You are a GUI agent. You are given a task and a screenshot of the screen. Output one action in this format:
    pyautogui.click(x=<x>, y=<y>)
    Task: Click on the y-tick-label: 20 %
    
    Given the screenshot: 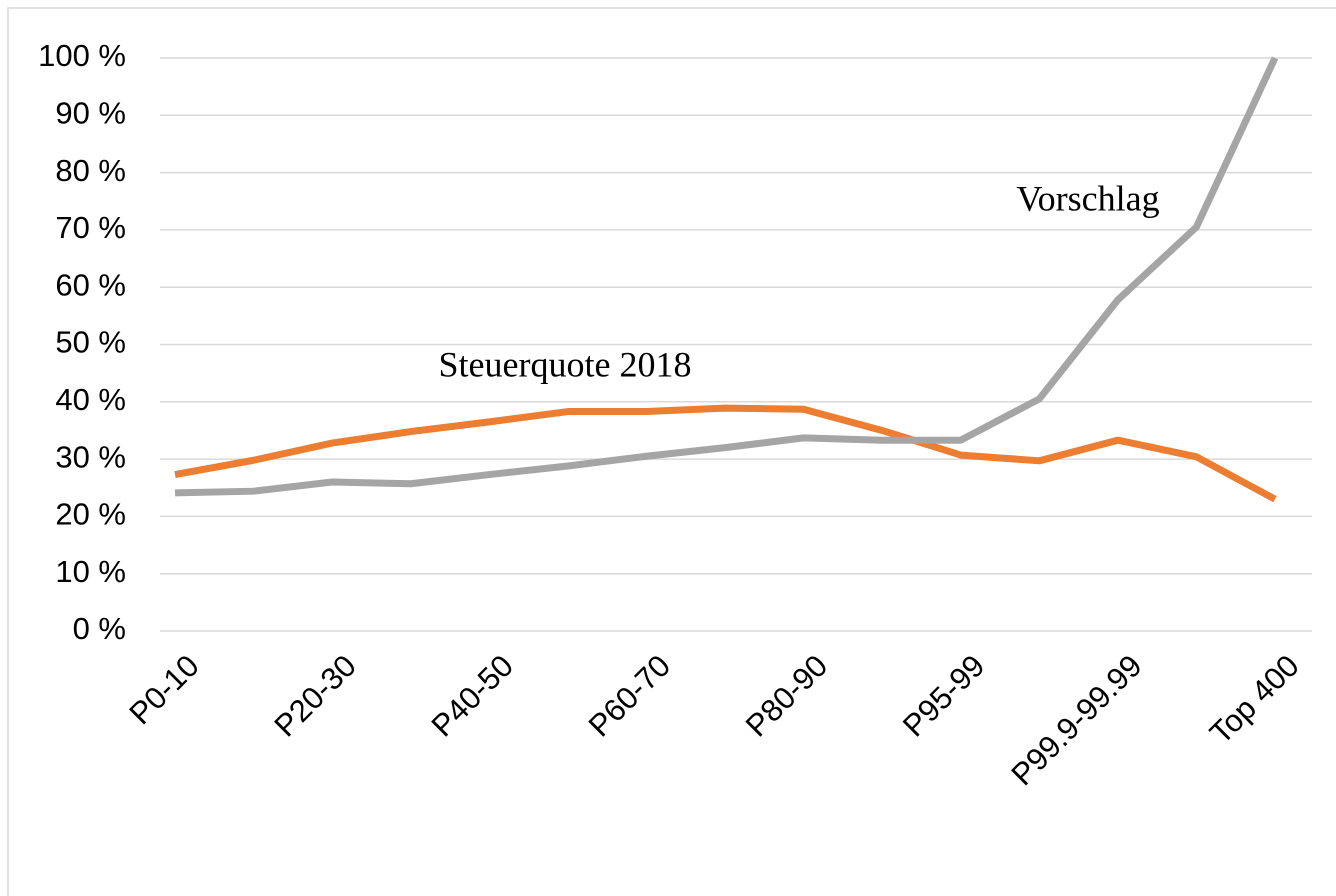 What is the action you would take?
    pyautogui.click(x=90, y=514)
    